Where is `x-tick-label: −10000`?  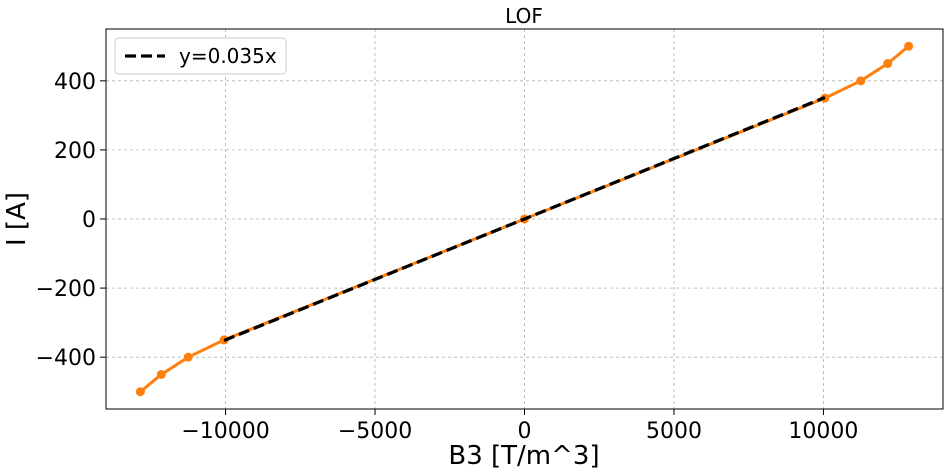
x-tick-label: −10000 is located at coordinates (225, 431).